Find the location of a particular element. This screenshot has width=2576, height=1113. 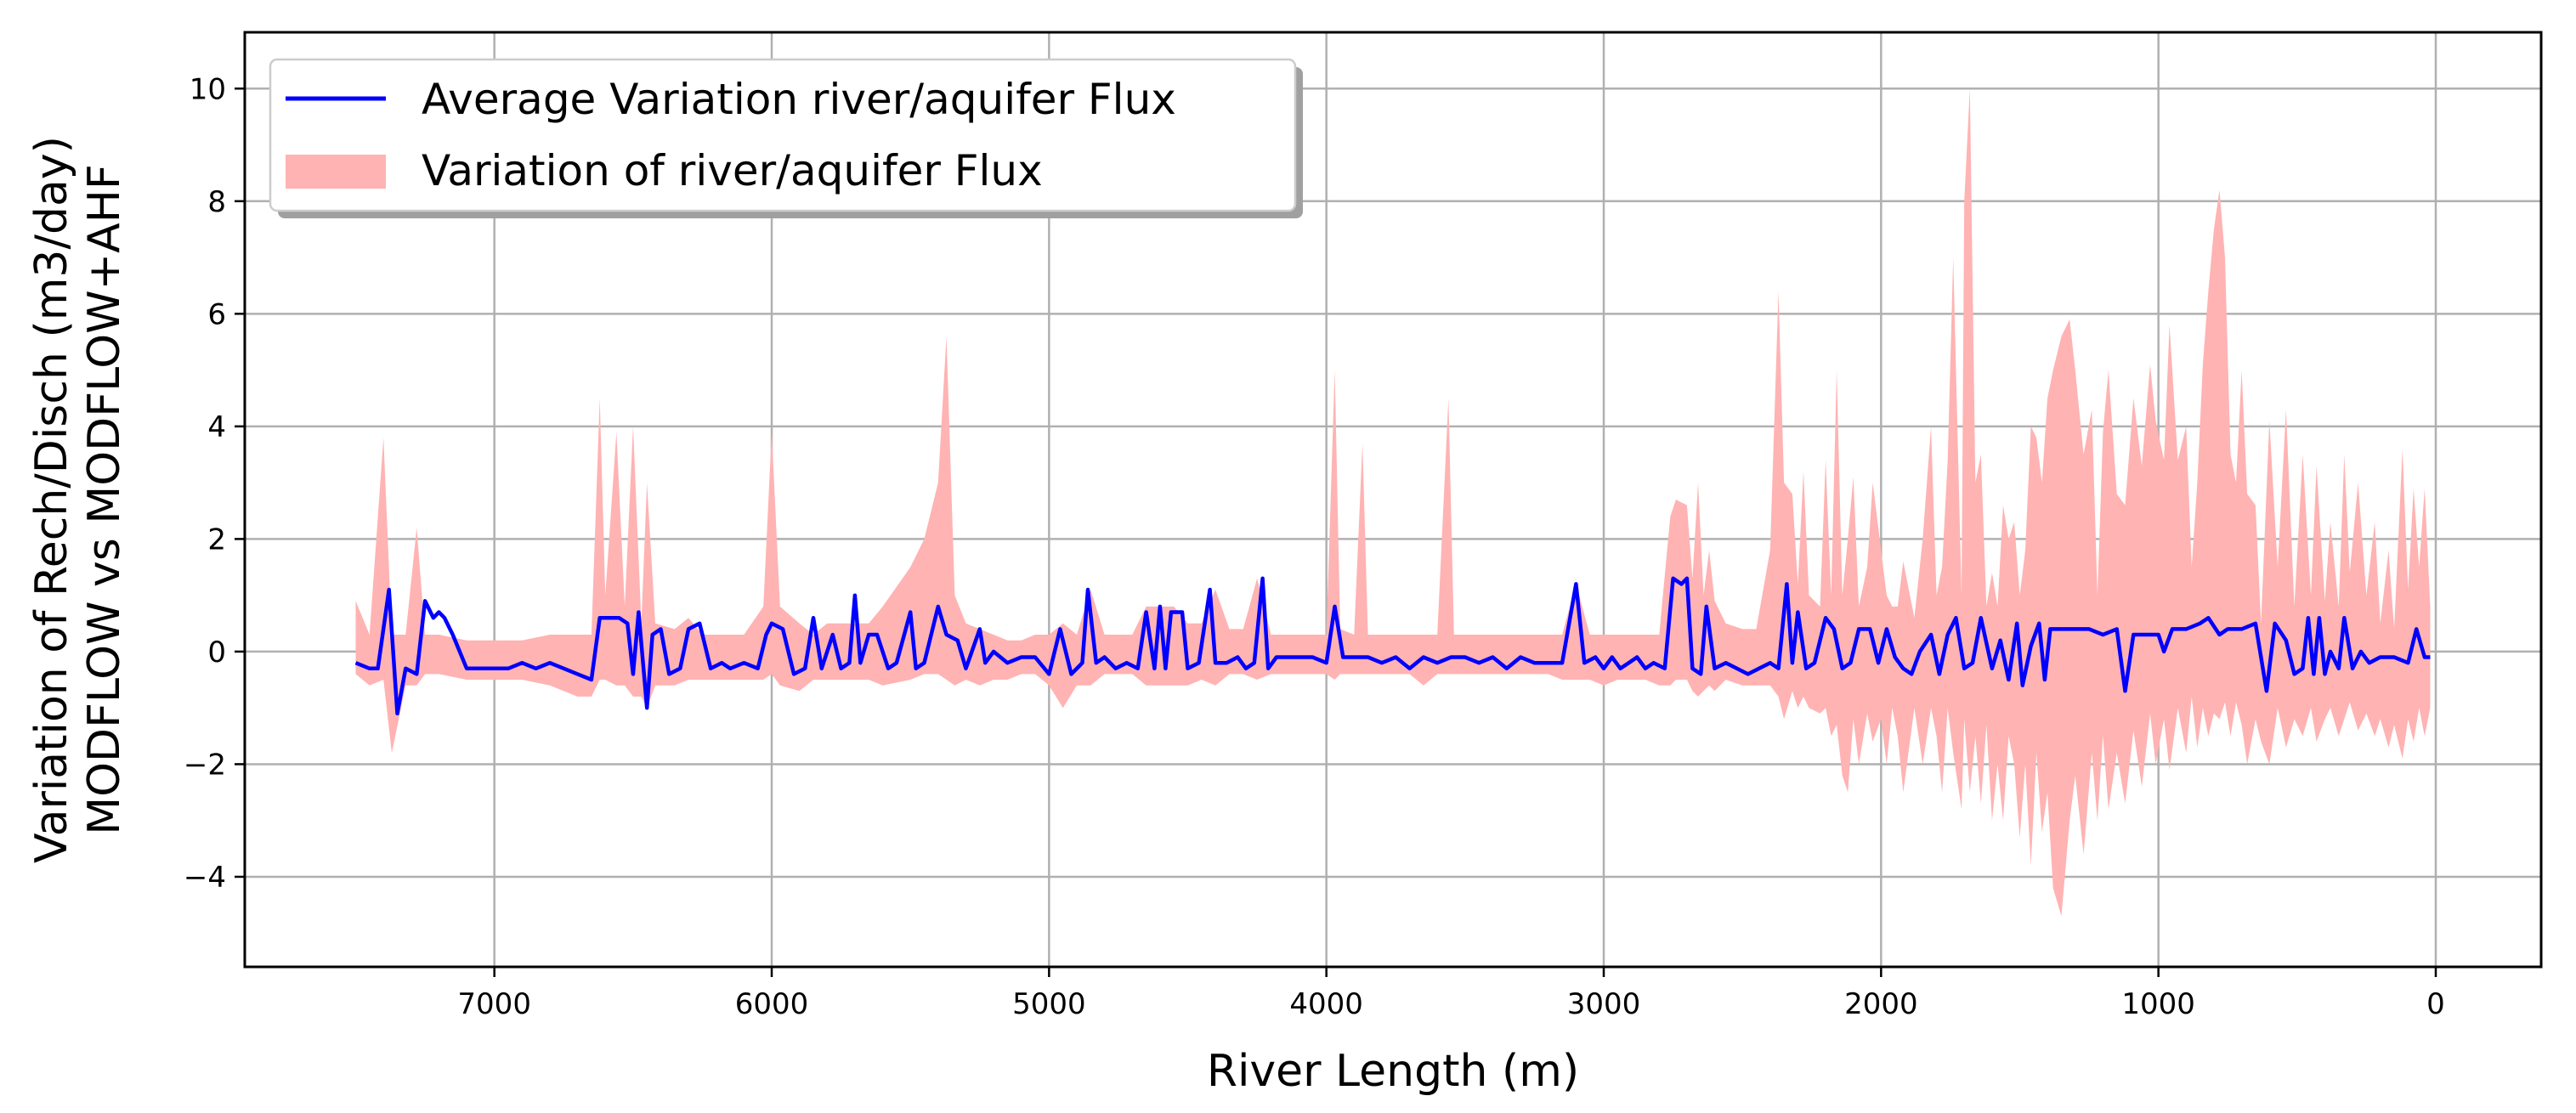

y-tick-label: 0 is located at coordinates (216, 652).